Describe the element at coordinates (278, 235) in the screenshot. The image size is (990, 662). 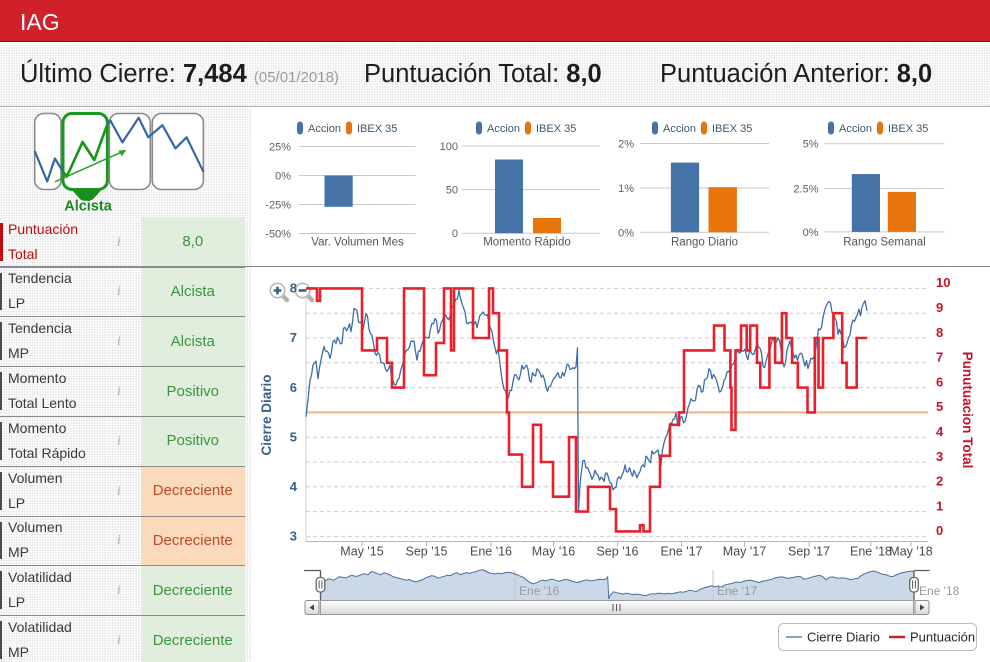
I see `svg-text: -50%` at that location.